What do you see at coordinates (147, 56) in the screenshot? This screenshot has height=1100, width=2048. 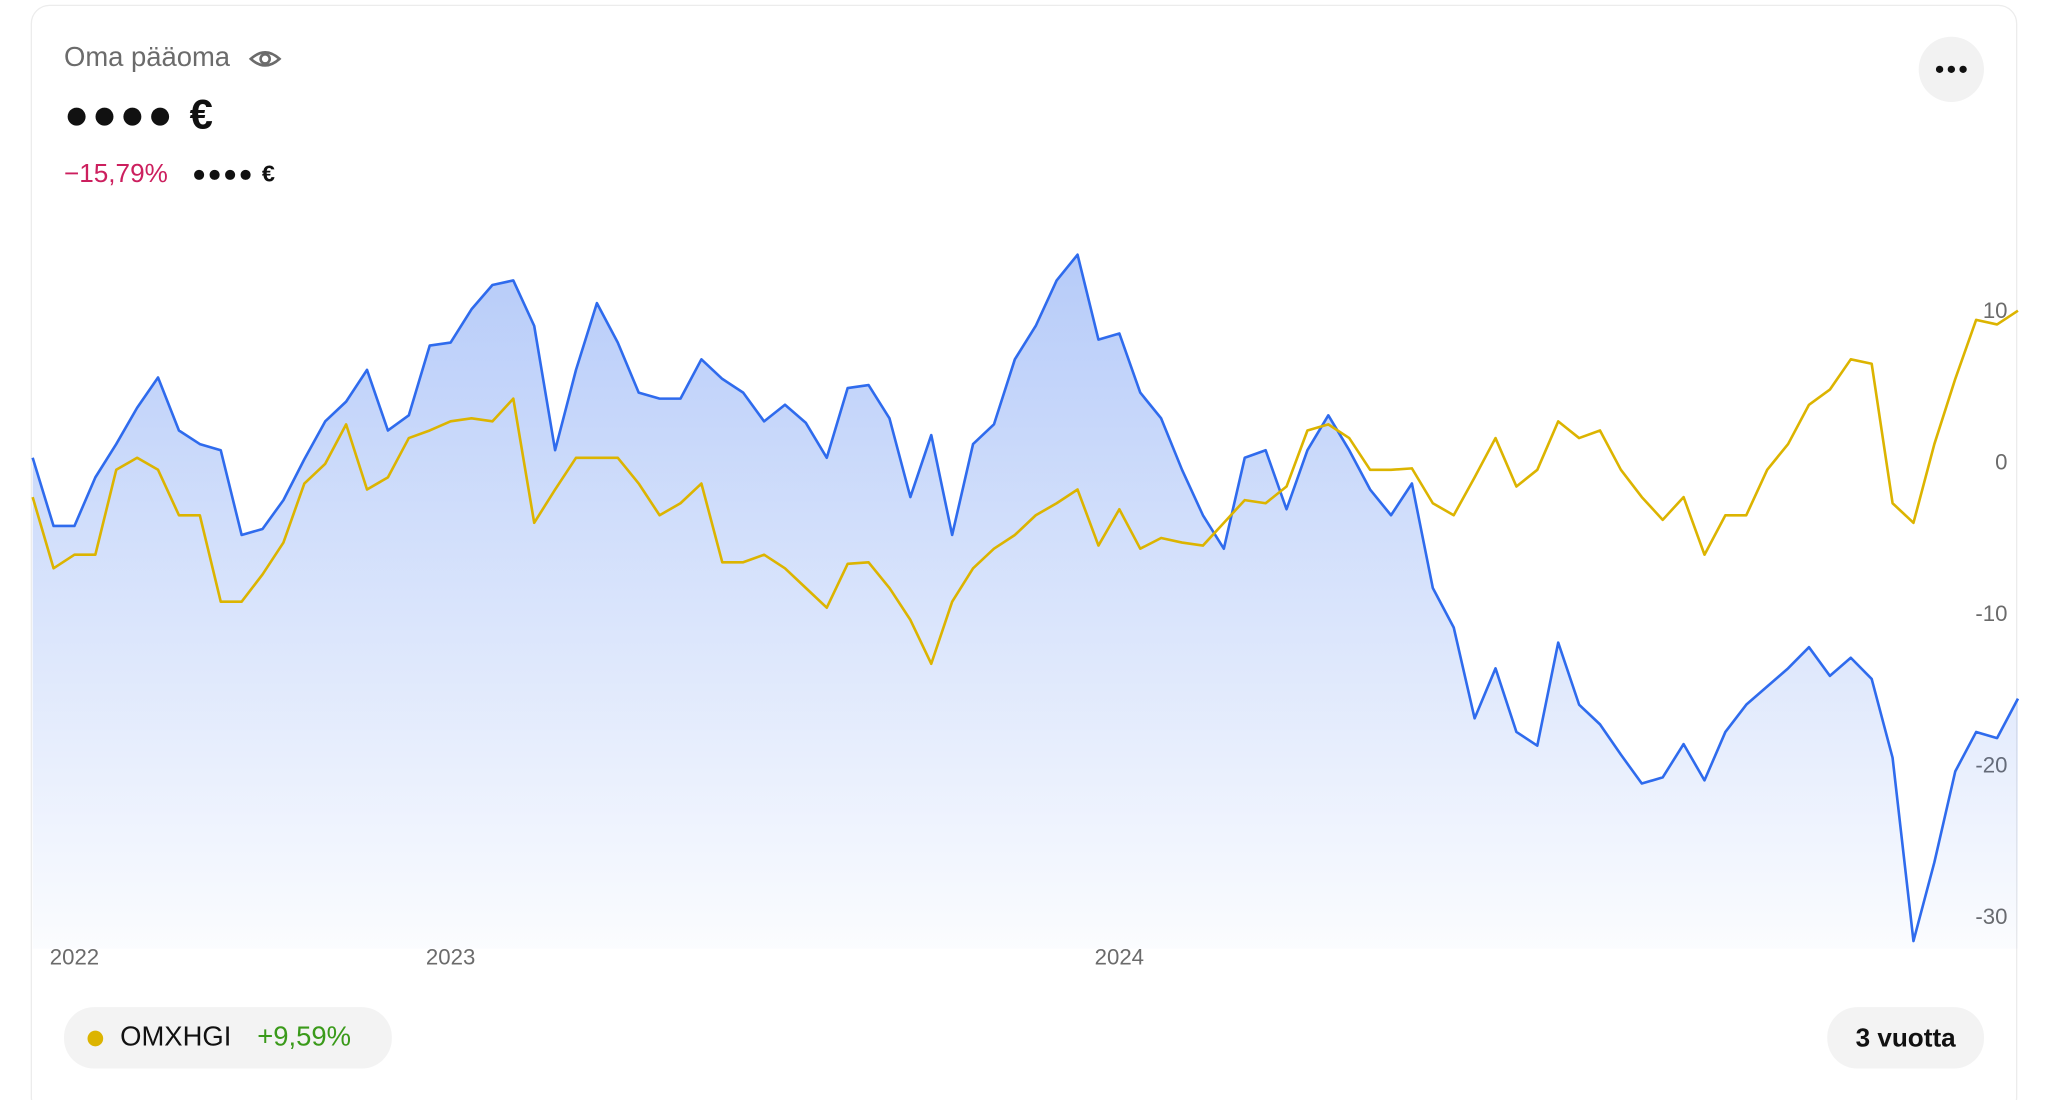 I see `card-title: Oma pääoma` at bounding box center [147, 56].